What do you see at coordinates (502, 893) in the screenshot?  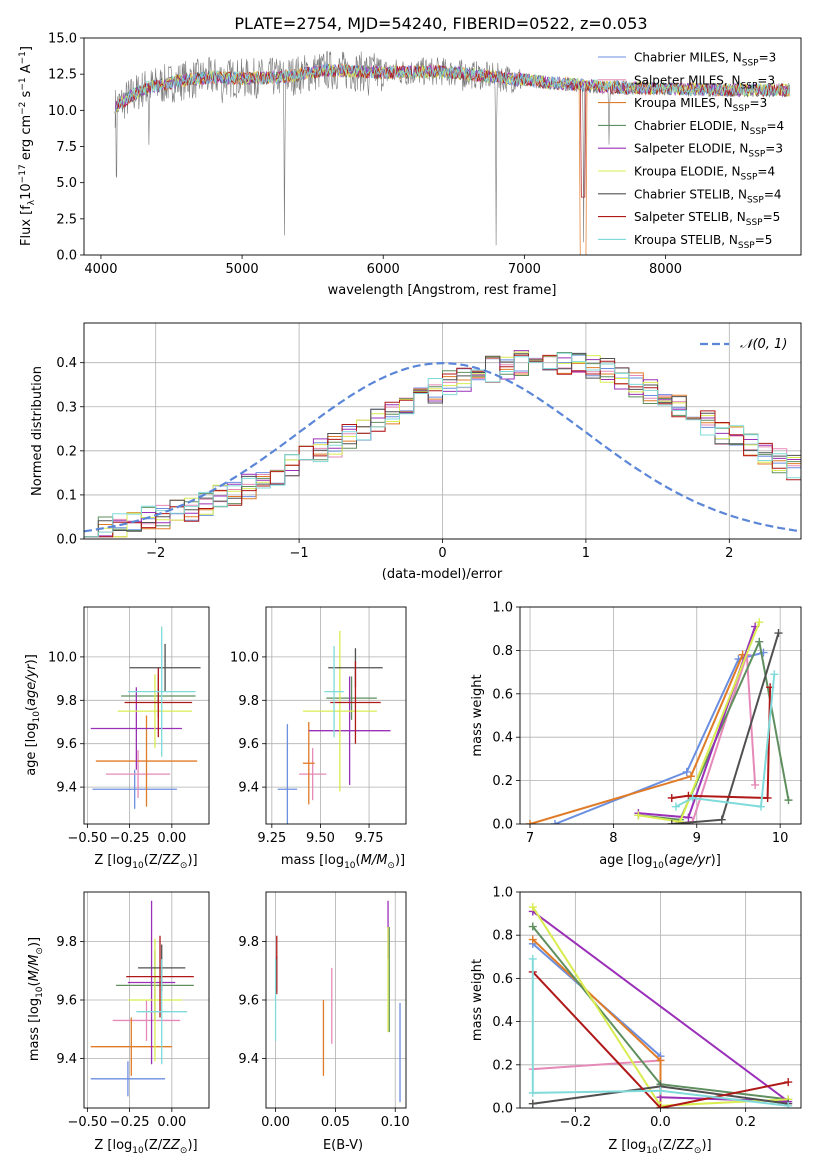 I see `y-tick-label: 1.0` at bounding box center [502, 893].